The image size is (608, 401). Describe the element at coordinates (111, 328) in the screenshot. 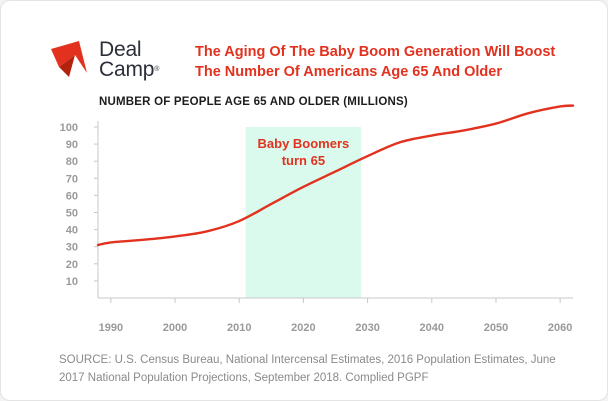

I see `x-tick-label: 1990` at that location.